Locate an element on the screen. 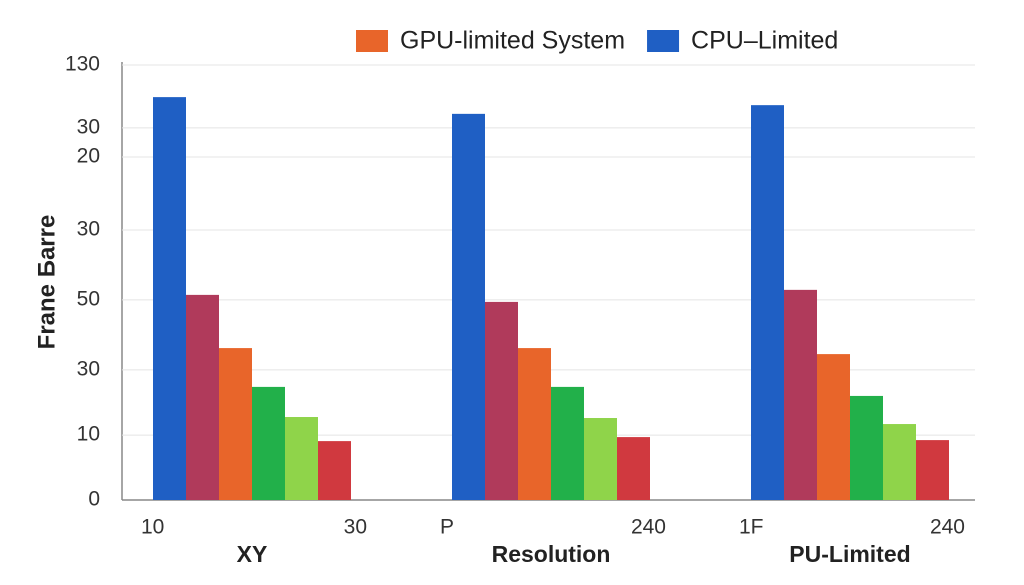 This screenshot has height=585, width=1024. x-tick-label: 10 is located at coordinates (152, 527).